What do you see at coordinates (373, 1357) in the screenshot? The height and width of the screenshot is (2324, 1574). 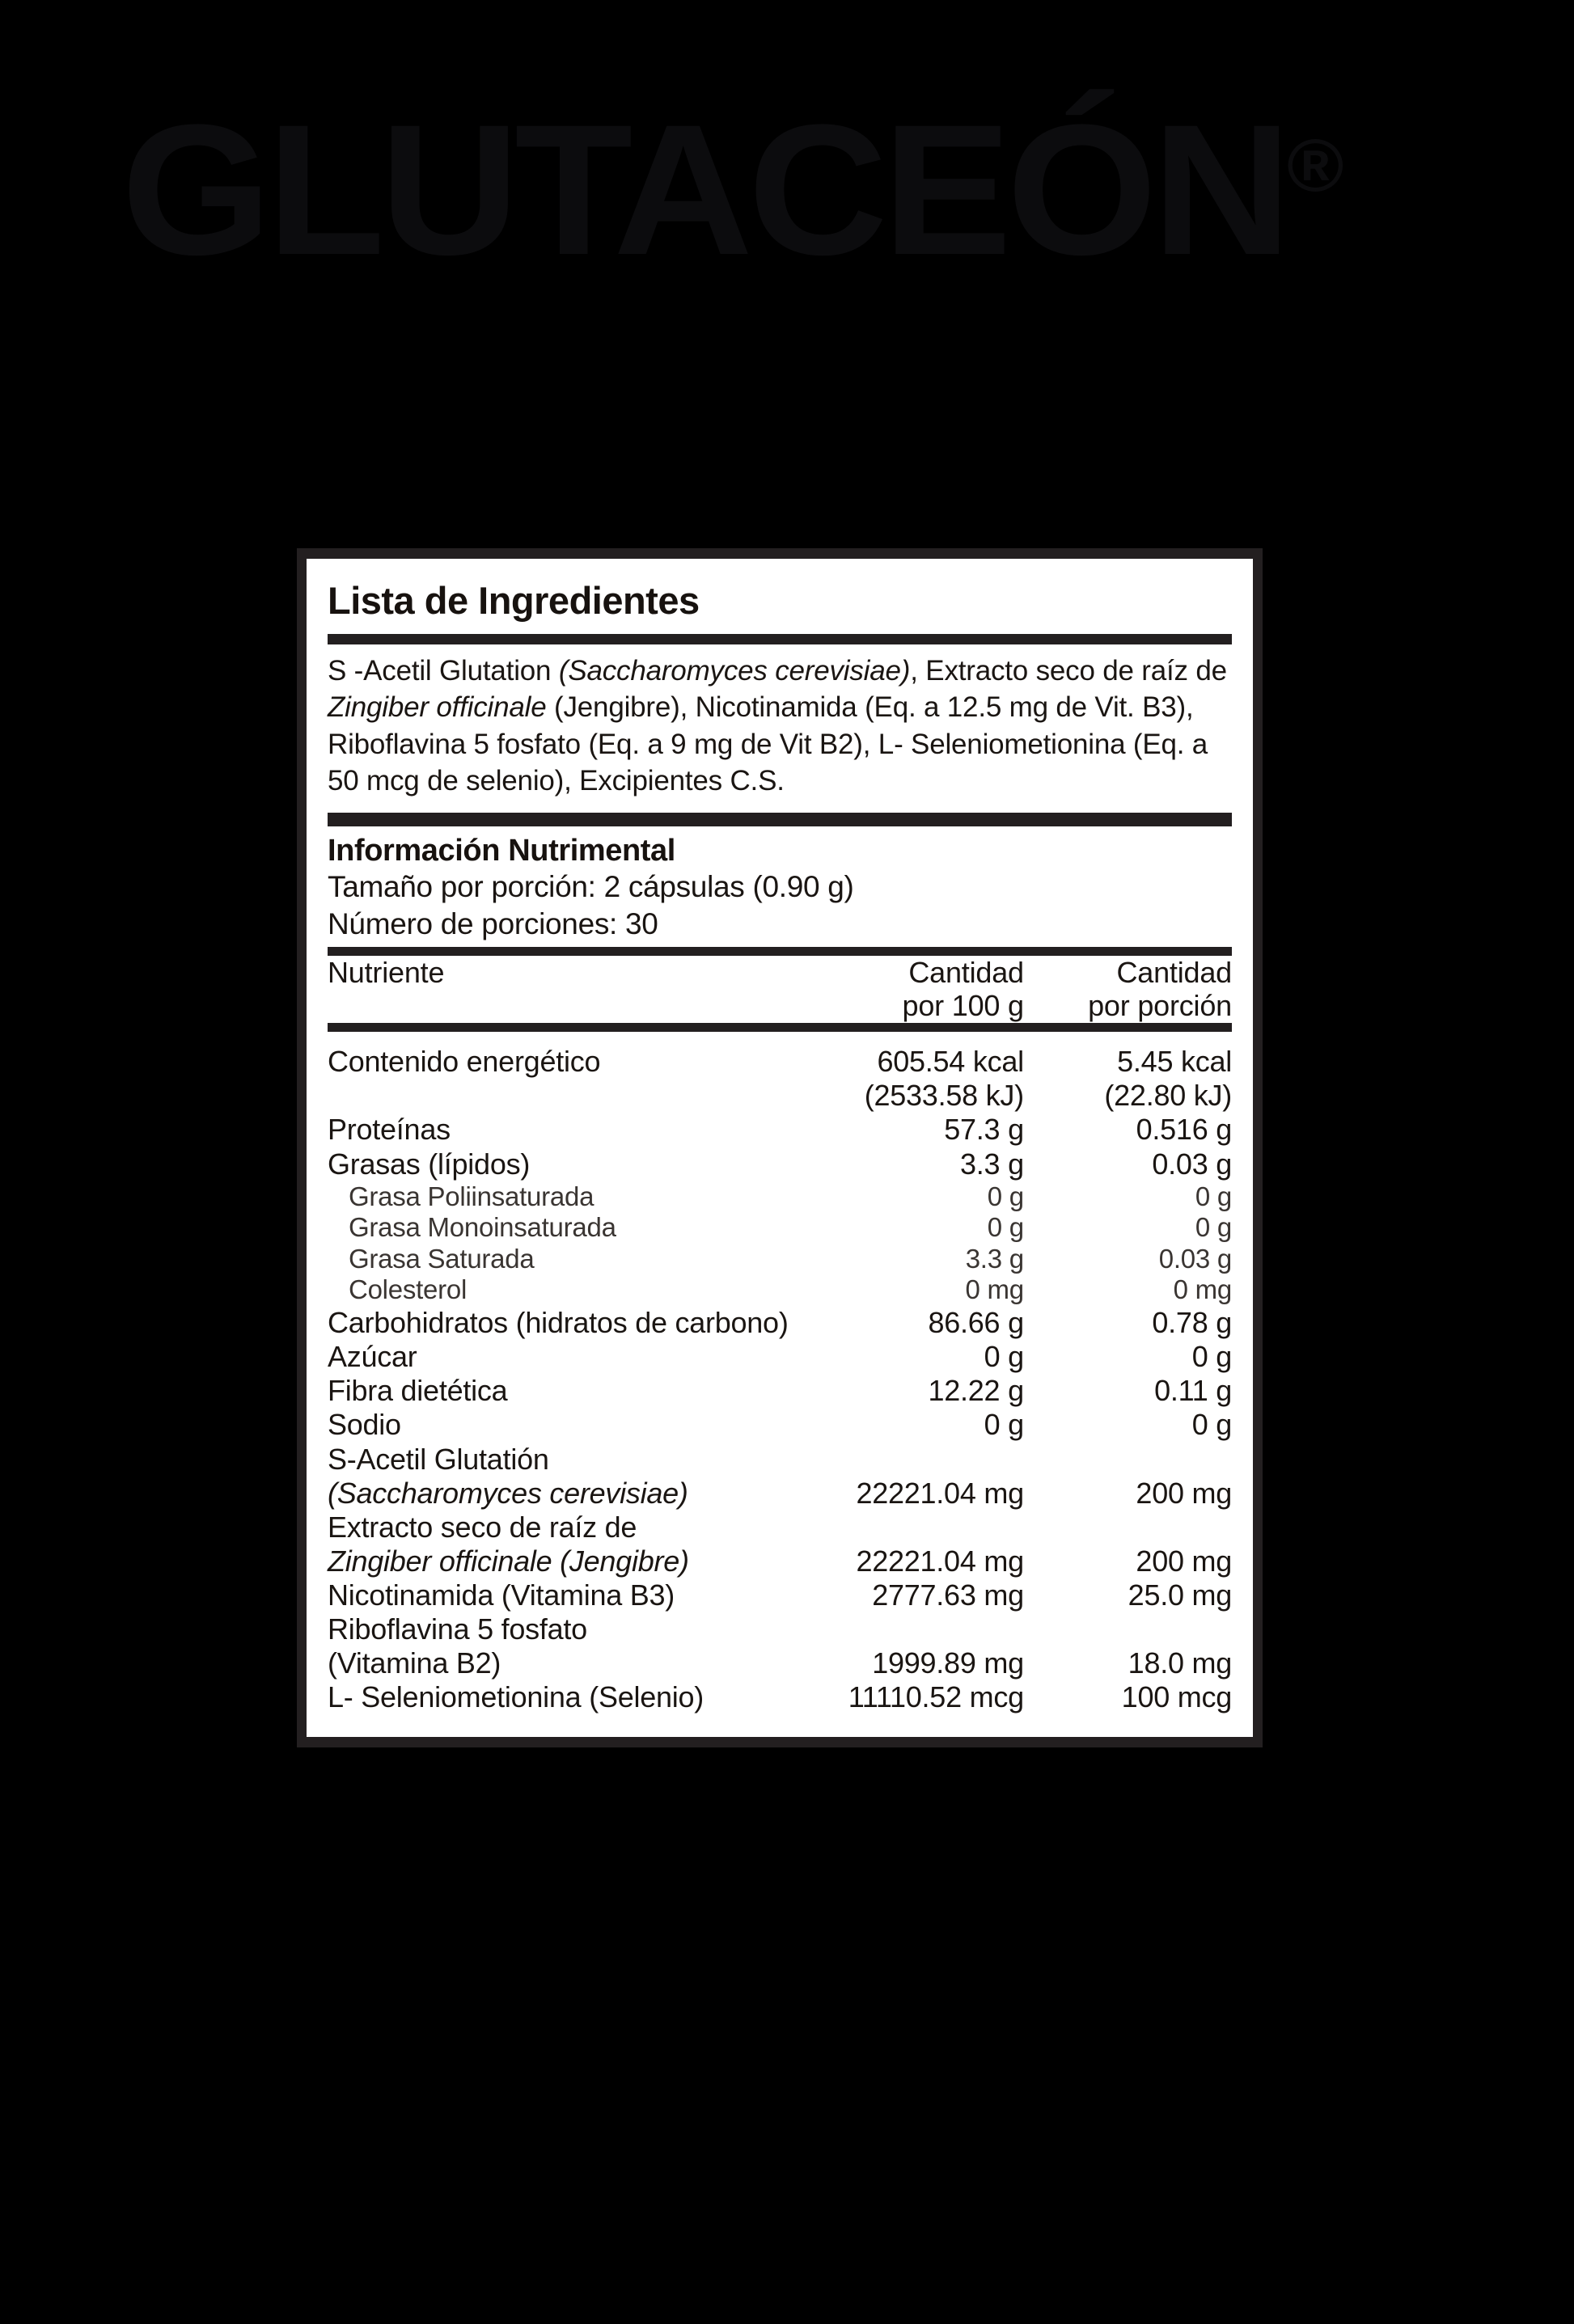 I see `nutrient-name: Azúcar` at bounding box center [373, 1357].